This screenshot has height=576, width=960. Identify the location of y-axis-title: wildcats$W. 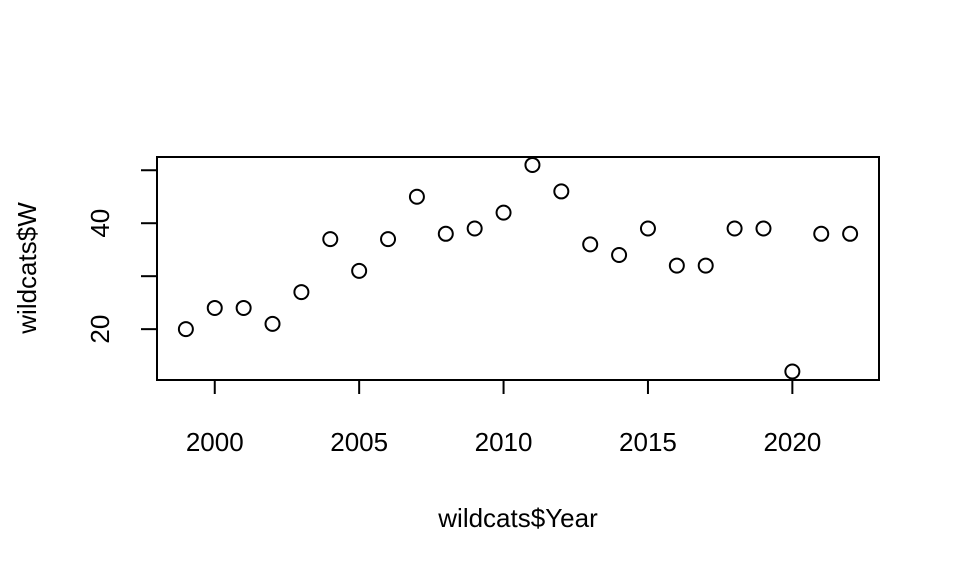
(27, 268).